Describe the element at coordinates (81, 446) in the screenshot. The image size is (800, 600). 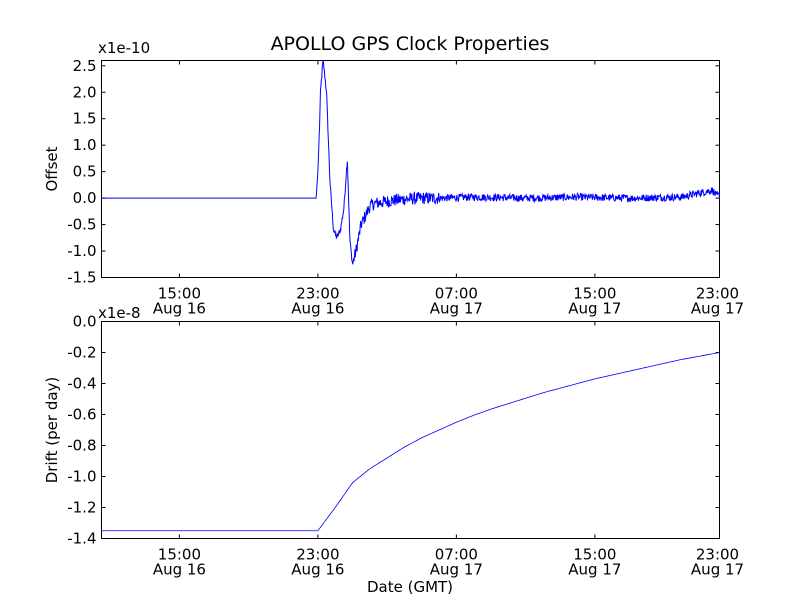
I see `drift-y-tick-label: -0.8` at that location.